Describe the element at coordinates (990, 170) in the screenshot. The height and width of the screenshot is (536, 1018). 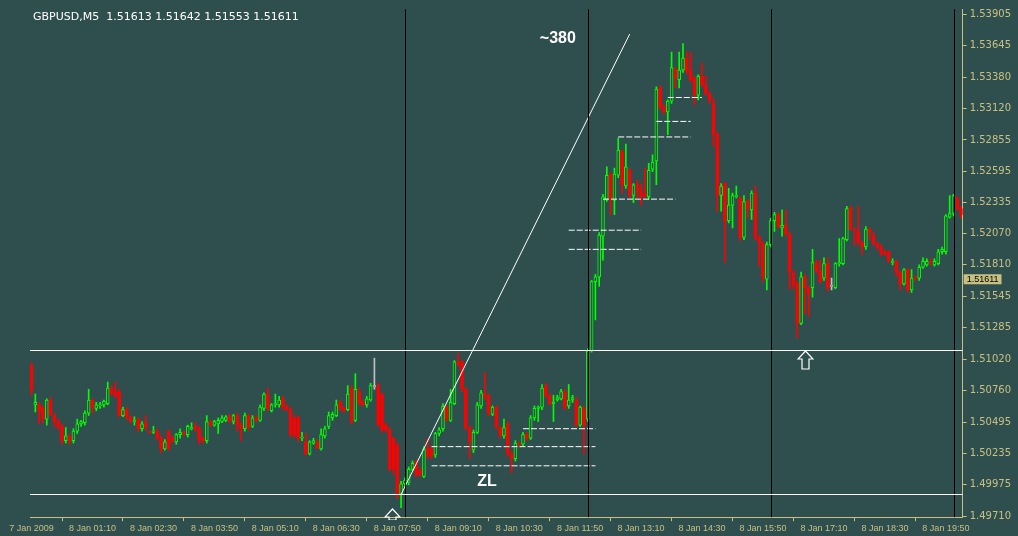
I see `y-tick-label: 1.52595` at that location.